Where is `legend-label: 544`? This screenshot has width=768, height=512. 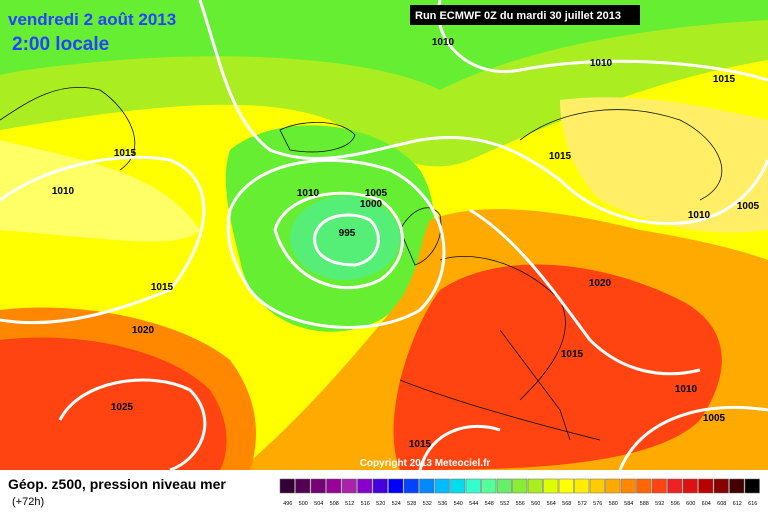
legend-label: 544 is located at coordinates (473, 504).